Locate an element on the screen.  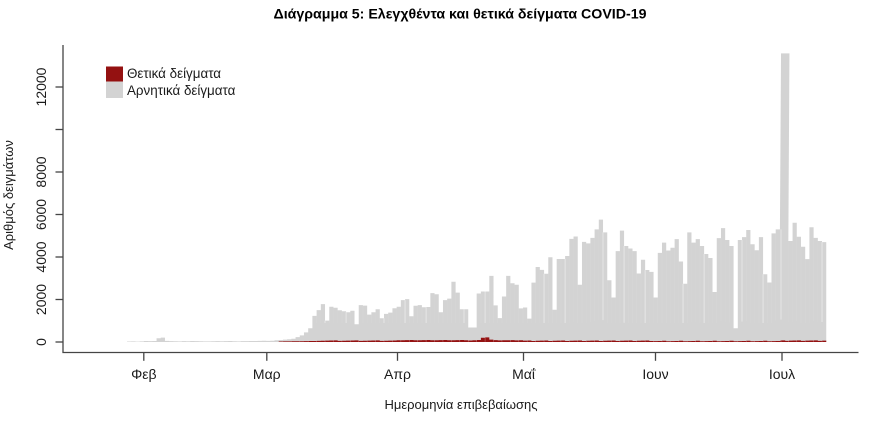
svg-text: Ιουν is located at coordinates (655, 374).